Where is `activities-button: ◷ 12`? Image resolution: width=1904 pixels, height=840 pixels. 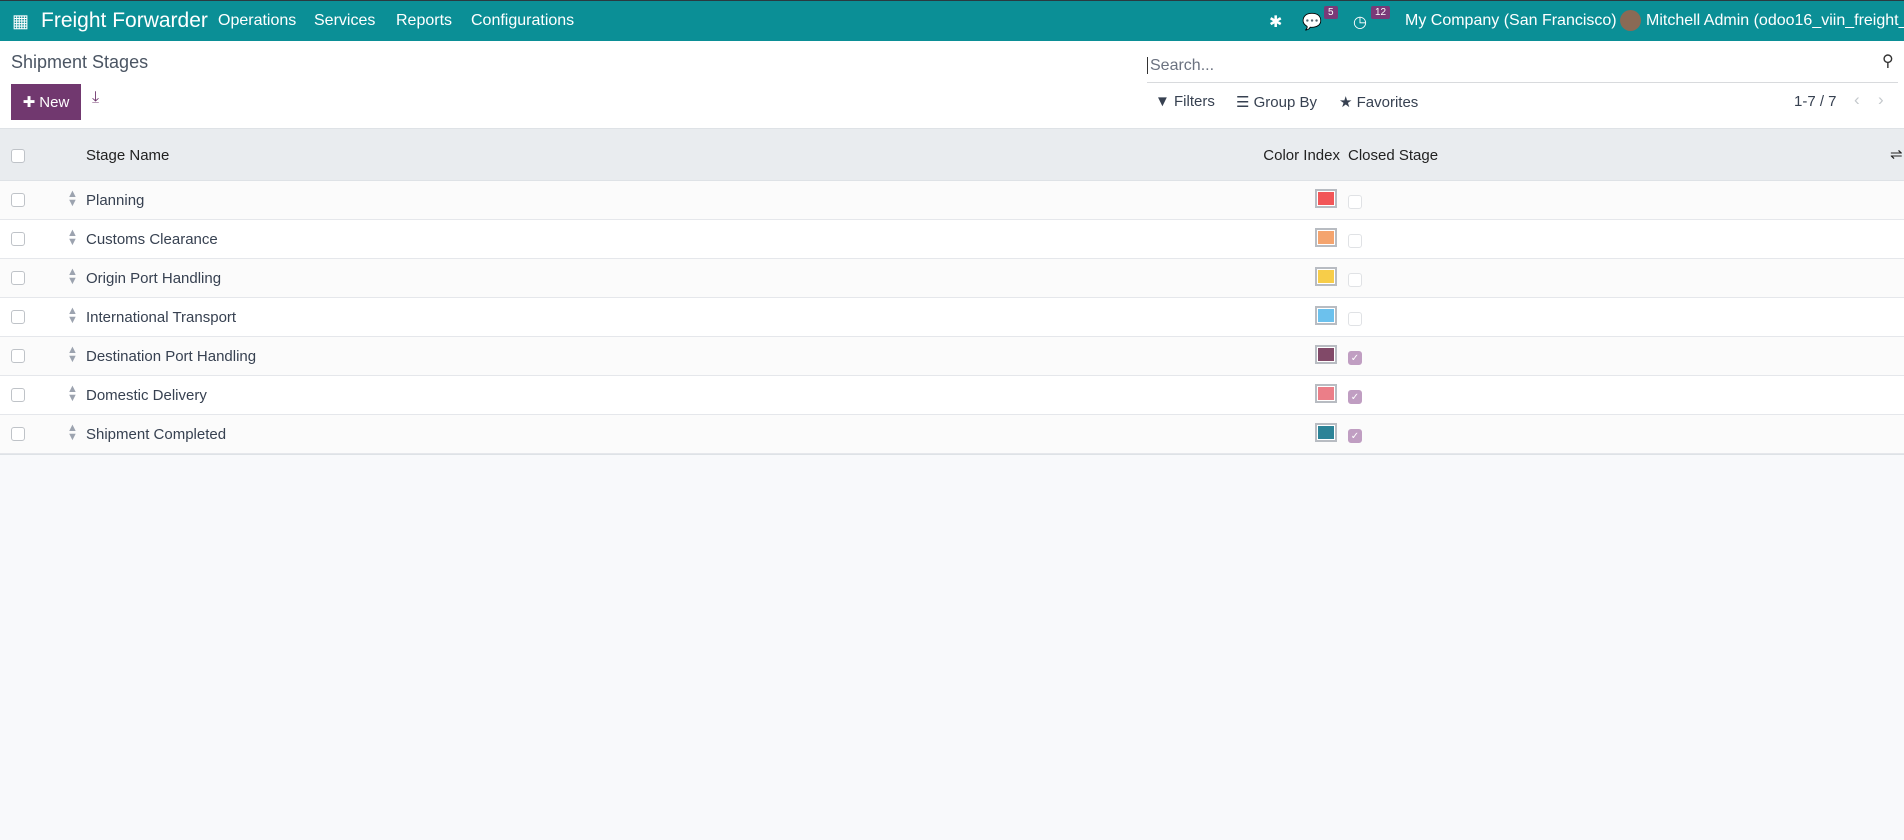 activities-button: ◷ 12 is located at coordinates (1372, 19).